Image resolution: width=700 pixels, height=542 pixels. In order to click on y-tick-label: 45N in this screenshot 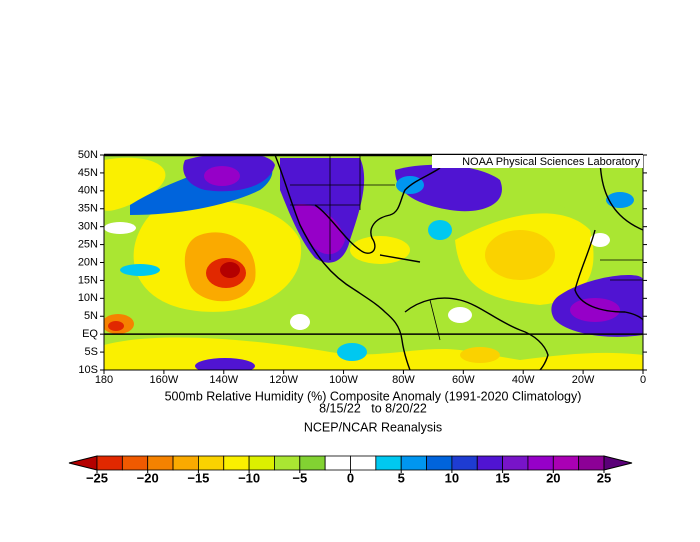, I will do `click(88, 173)`.